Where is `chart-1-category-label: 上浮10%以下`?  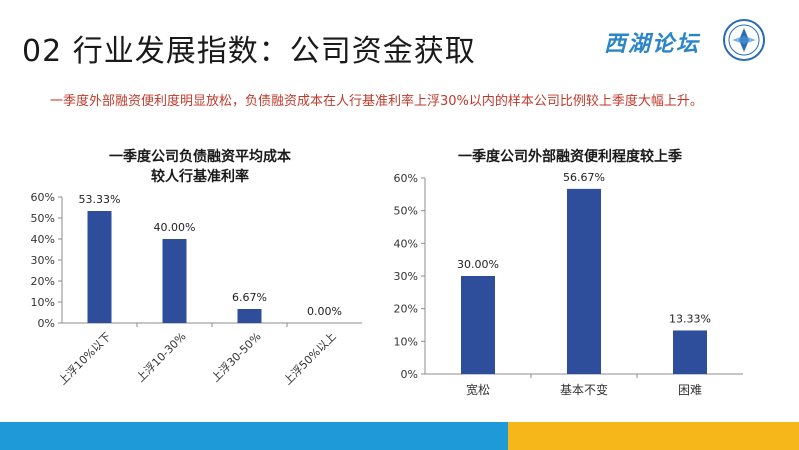
chart-1-category-label: 上浮10%以下 is located at coordinates (85, 359).